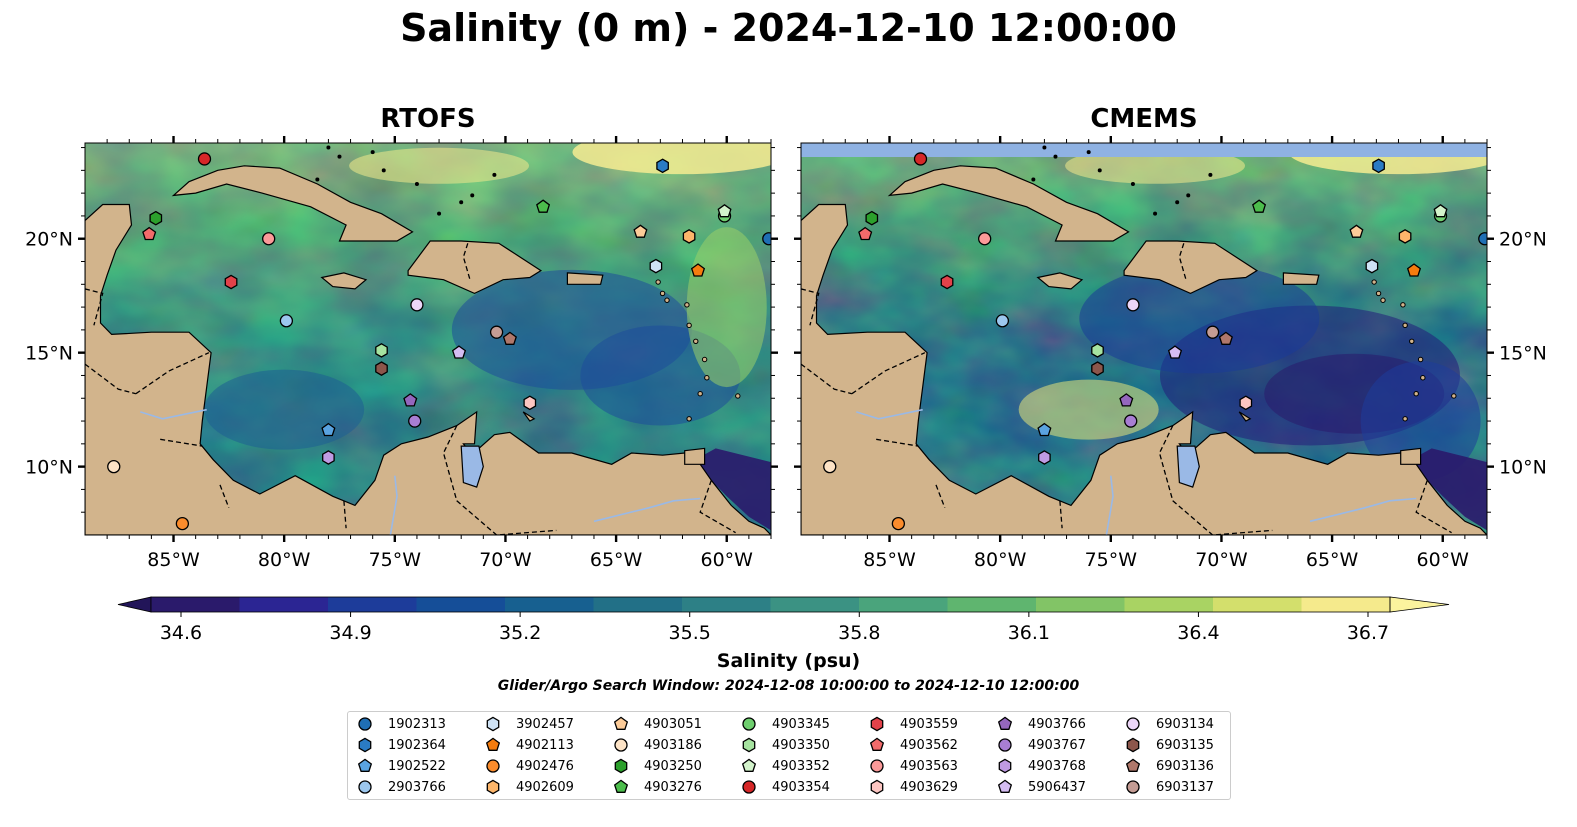 The image size is (1577, 827). What do you see at coordinates (784, 724) in the screenshot?
I see `legend-item: 4903345` at bounding box center [784, 724].